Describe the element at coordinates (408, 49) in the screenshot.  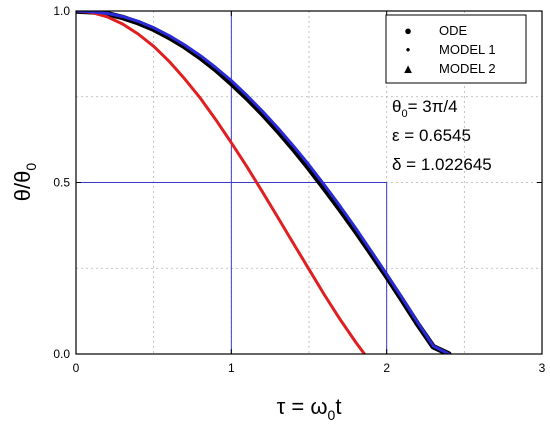
I see `legend-marker-model-1: •` at that location.